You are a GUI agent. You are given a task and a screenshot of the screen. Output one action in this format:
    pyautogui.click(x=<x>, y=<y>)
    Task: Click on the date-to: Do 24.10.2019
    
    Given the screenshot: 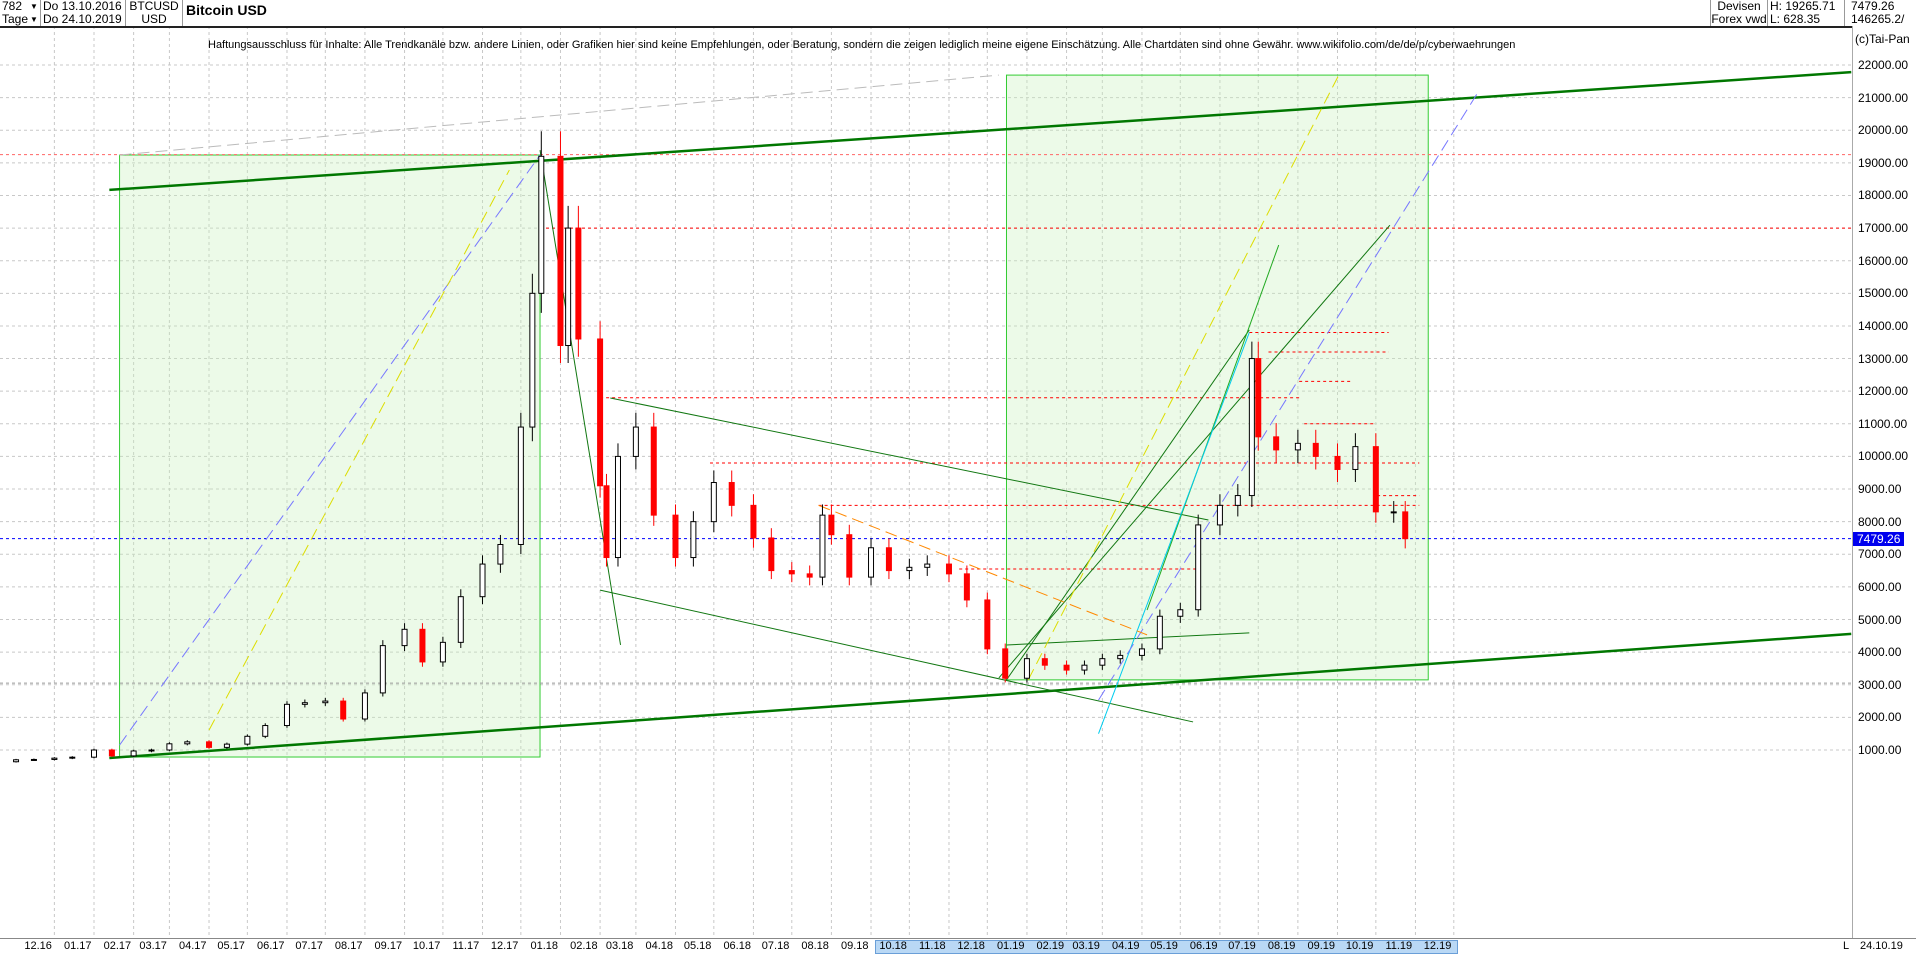 What is the action you would take?
    pyautogui.click(x=82, y=19)
    